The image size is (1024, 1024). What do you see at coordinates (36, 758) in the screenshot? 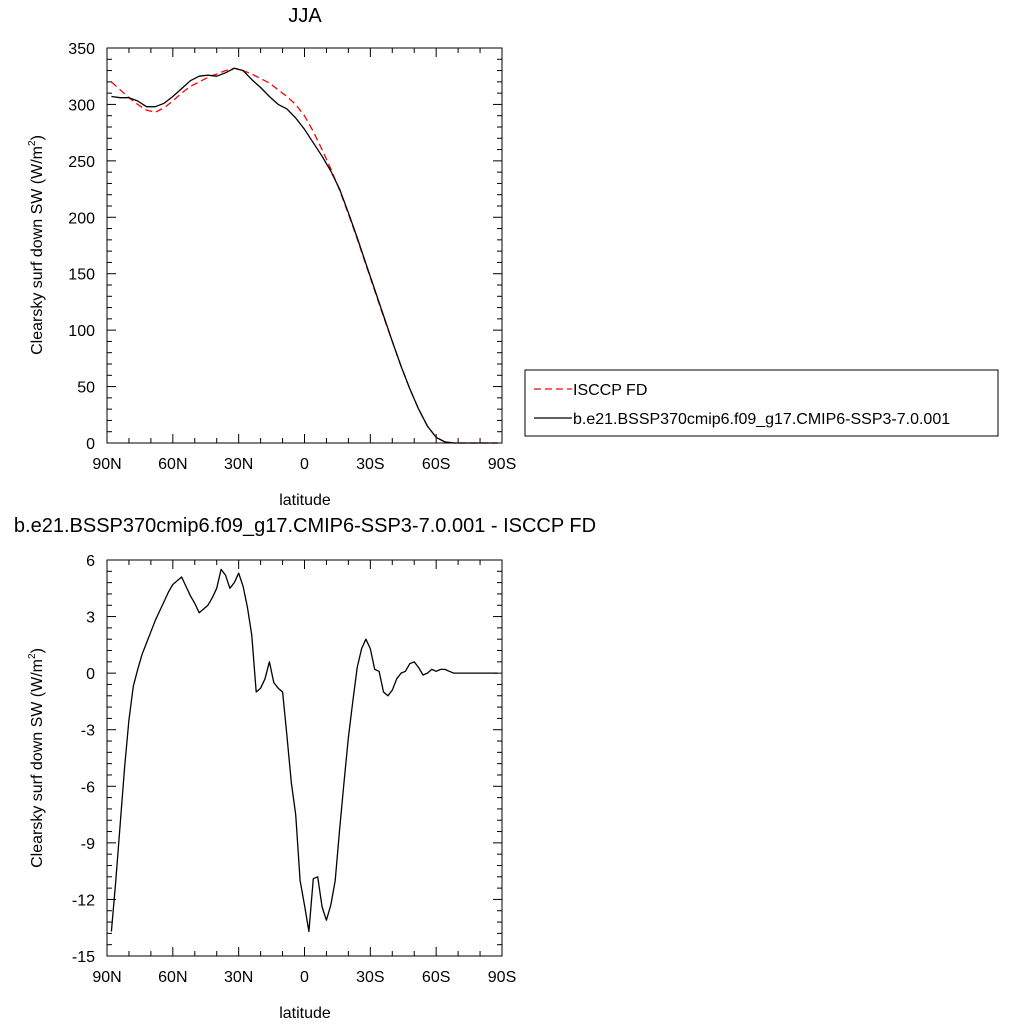
I see `chart-bottom-y-axis-label: Clearsky surf down SW (W/m2)` at bounding box center [36, 758].